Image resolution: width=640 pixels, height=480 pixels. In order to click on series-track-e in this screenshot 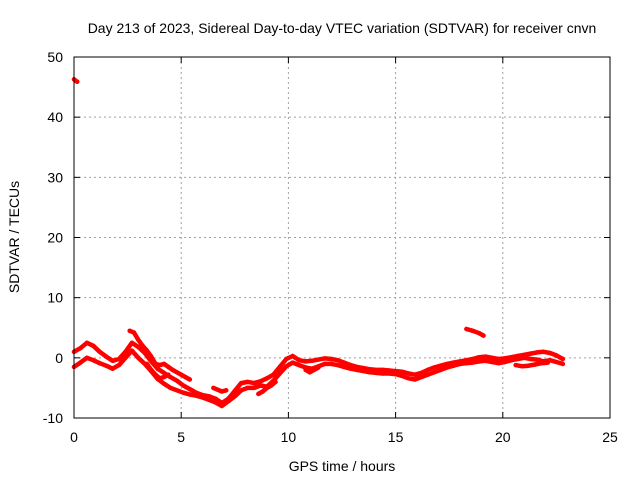, I will do `click(220, 389)`.